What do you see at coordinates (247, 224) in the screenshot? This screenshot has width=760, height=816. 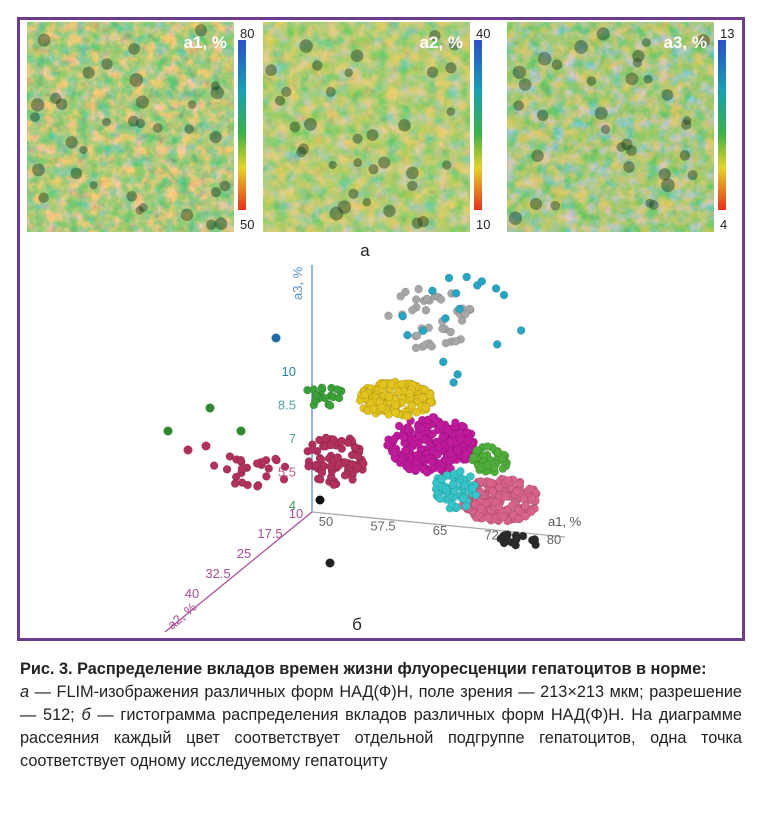 I see `scale-min: 50` at bounding box center [247, 224].